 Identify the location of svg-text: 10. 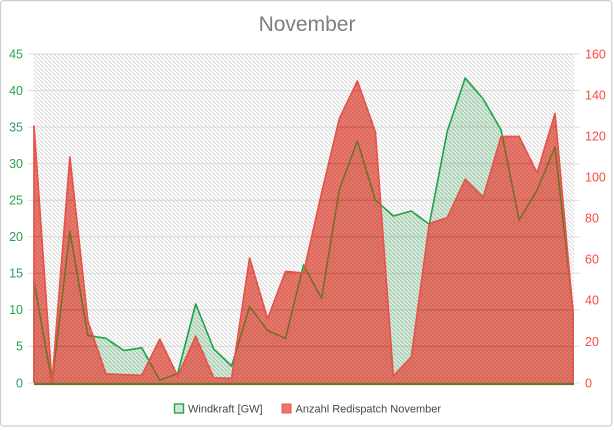
(16, 310).